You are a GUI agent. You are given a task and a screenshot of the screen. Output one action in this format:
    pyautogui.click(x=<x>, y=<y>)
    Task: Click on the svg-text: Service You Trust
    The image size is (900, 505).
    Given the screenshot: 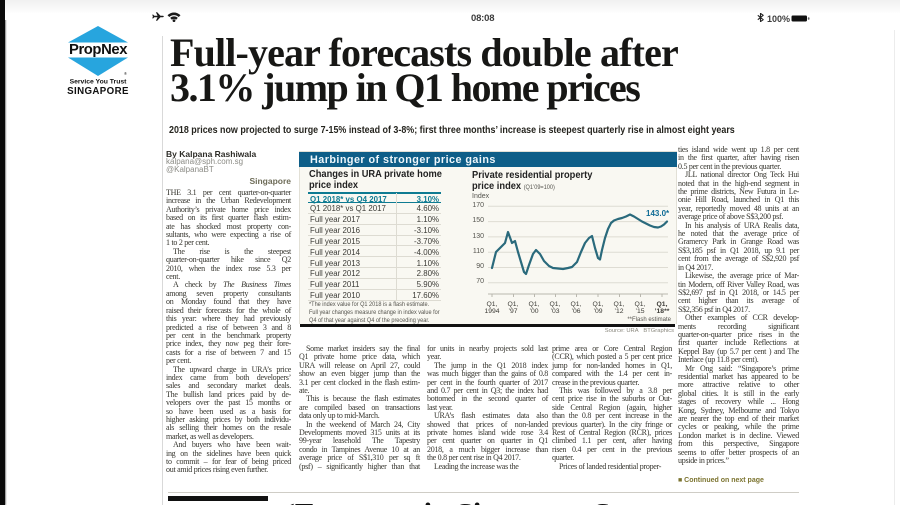 What is the action you would take?
    pyautogui.click(x=99, y=82)
    